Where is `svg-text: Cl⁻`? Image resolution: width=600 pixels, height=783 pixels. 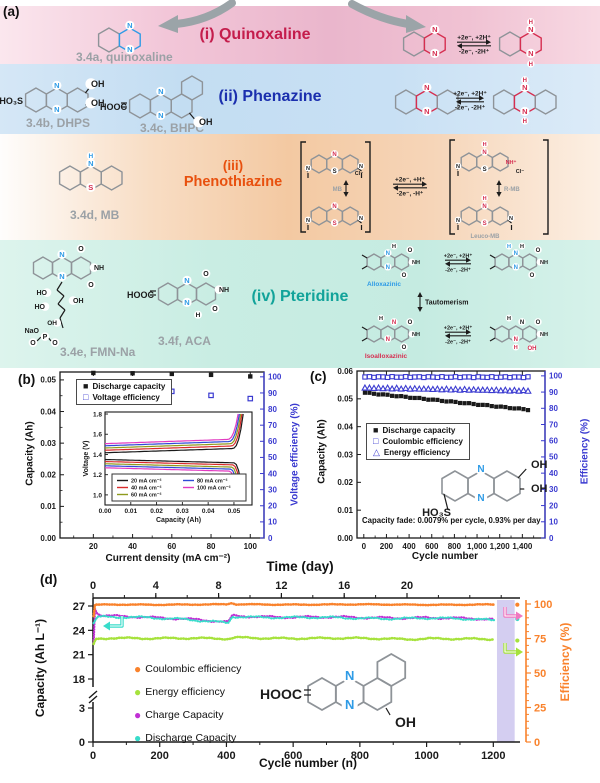 svg-text: Cl⁻ is located at coordinates (359, 174).